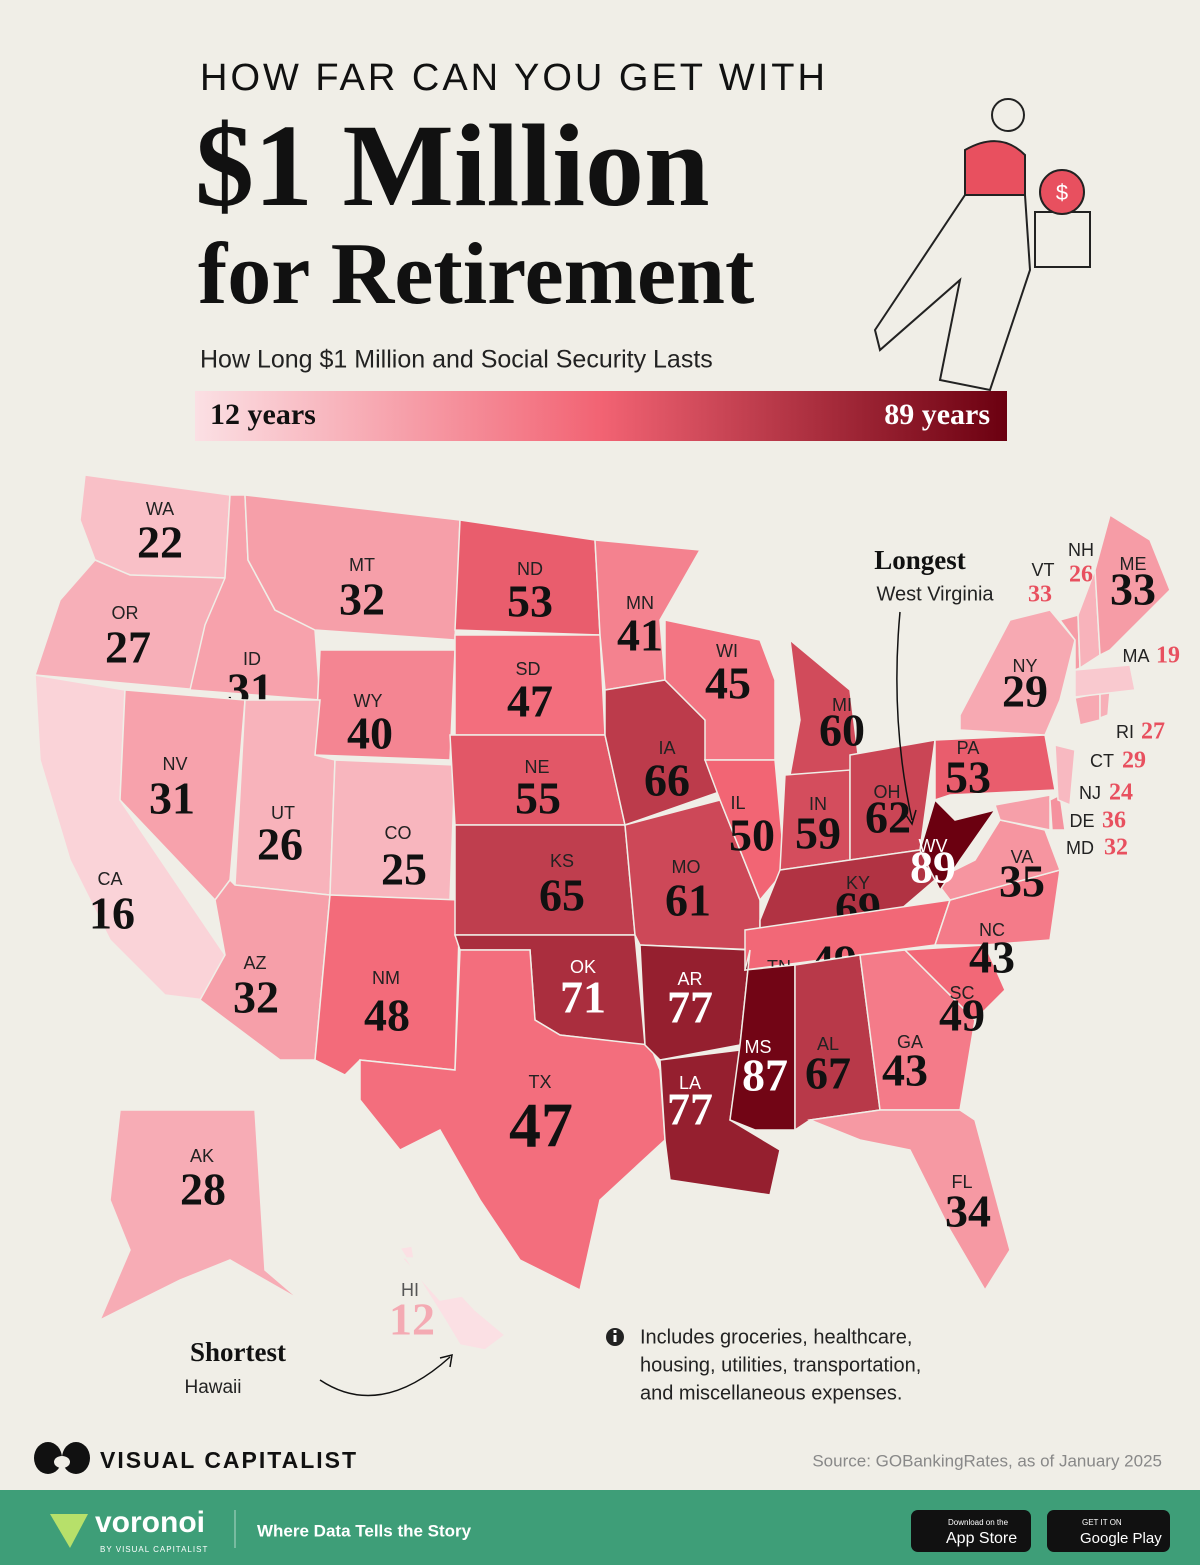  I want to click on state-abbr: VA, so click(1022, 857).